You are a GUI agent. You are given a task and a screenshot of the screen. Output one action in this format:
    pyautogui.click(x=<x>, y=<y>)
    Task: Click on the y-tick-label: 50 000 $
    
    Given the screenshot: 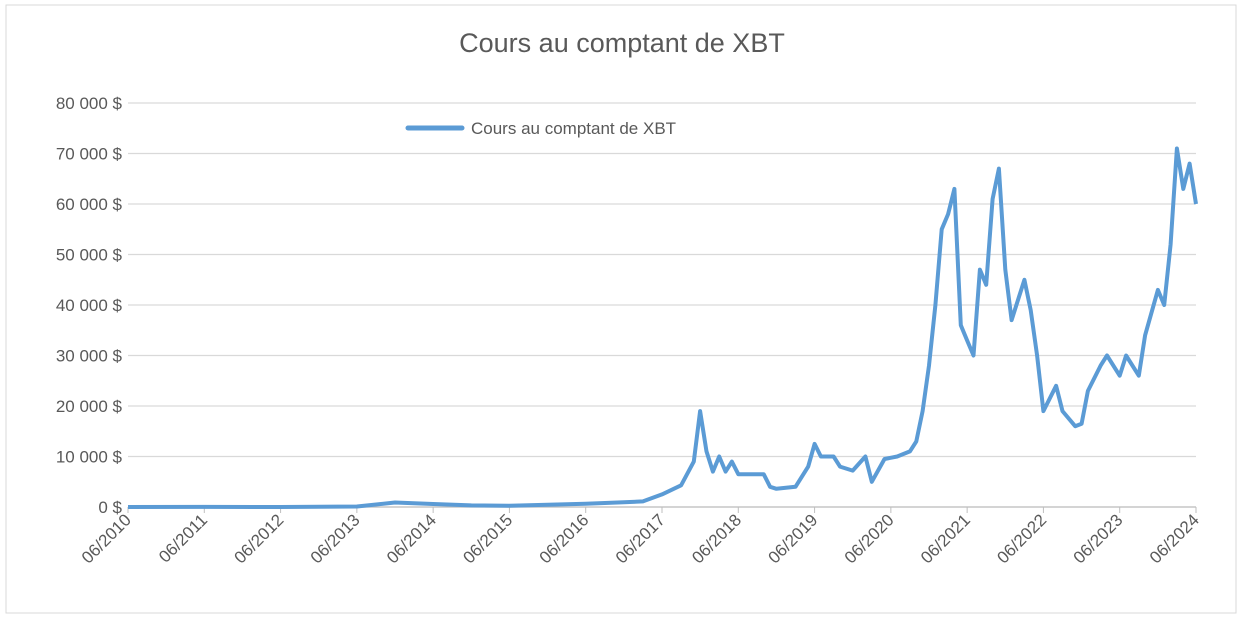 What is the action you would take?
    pyautogui.click(x=89, y=255)
    